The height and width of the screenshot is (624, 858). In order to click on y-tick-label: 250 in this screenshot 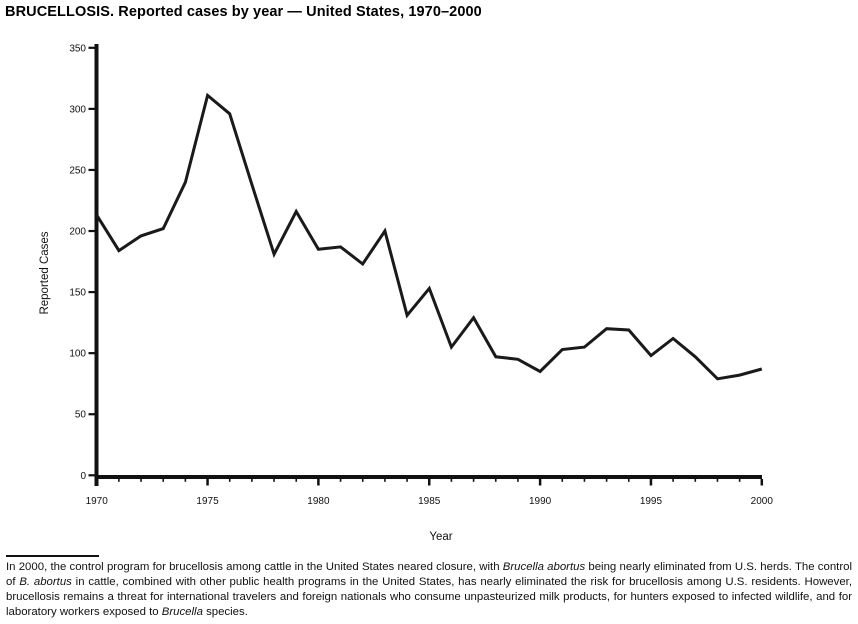, I will do `click(77, 170)`.